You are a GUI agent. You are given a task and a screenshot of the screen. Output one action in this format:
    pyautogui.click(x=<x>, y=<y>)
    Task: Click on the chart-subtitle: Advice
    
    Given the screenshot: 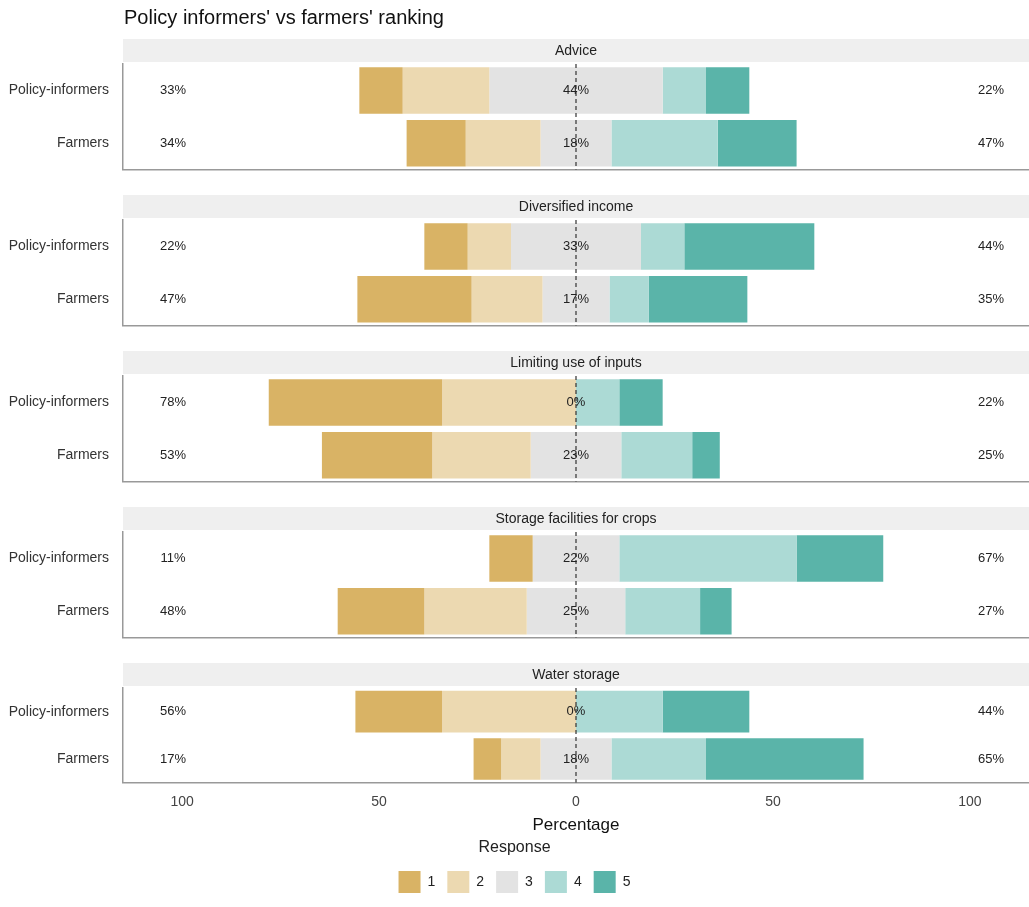 What is the action you would take?
    pyautogui.click(x=576, y=49)
    